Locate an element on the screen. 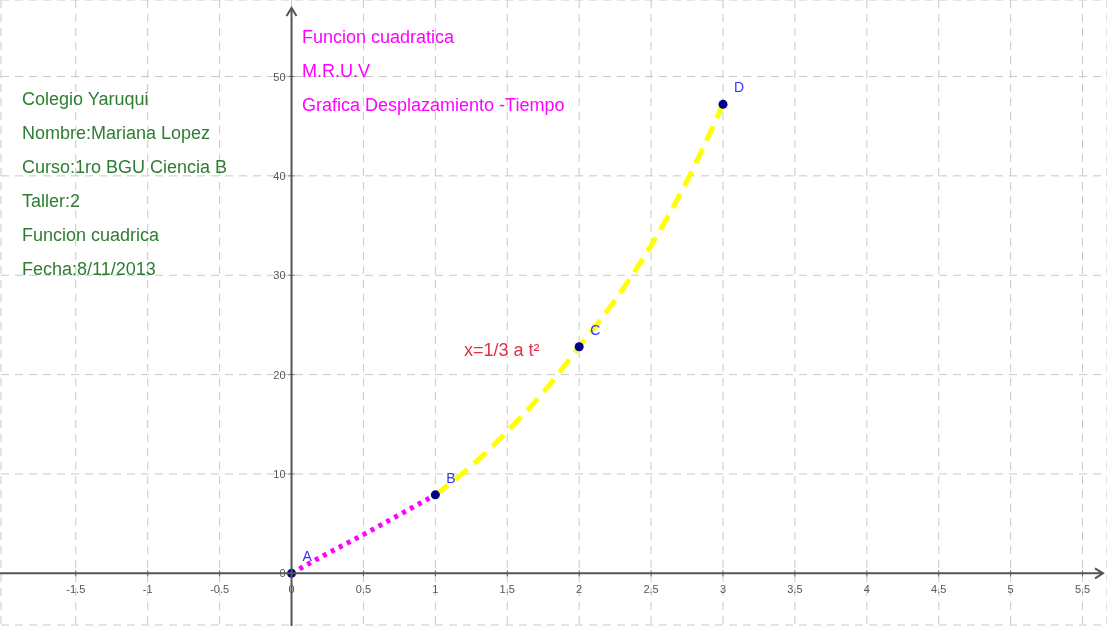 This screenshot has height=626, width=1107. x-tick-label: -1.5 is located at coordinates (76, 589).